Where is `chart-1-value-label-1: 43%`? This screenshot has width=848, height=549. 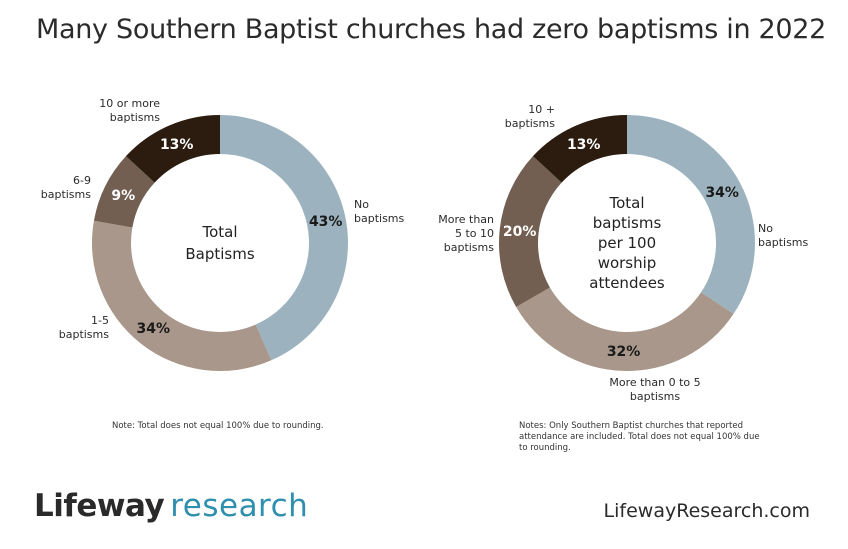
chart-1-value-label-1: 43% is located at coordinates (326, 222).